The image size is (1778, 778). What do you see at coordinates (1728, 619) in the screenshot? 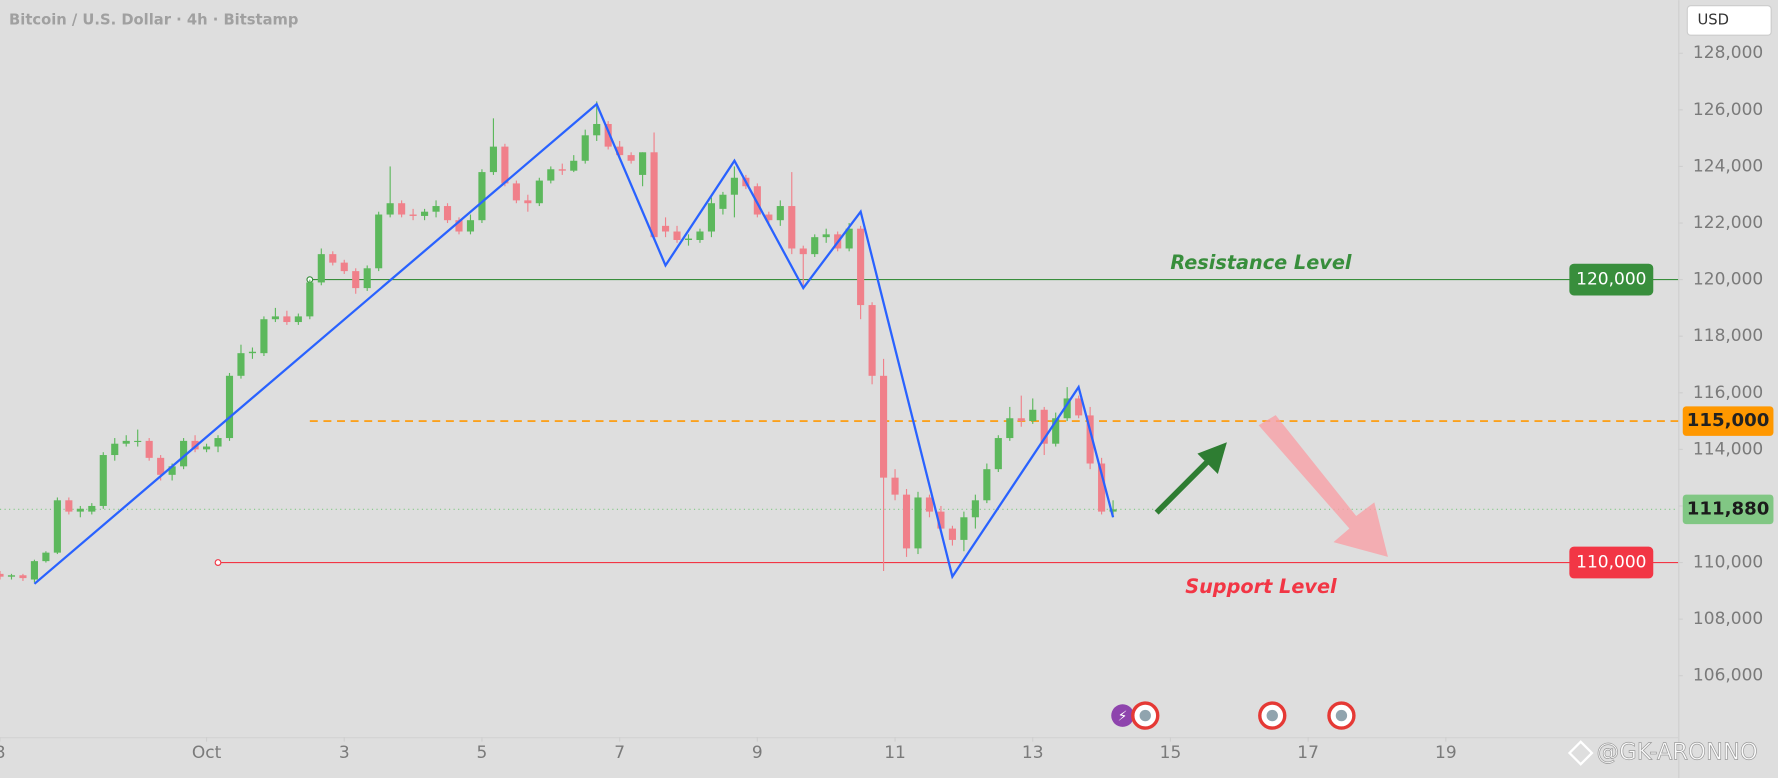
I see `y-tick-label: 108,000` at bounding box center [1728, 619].